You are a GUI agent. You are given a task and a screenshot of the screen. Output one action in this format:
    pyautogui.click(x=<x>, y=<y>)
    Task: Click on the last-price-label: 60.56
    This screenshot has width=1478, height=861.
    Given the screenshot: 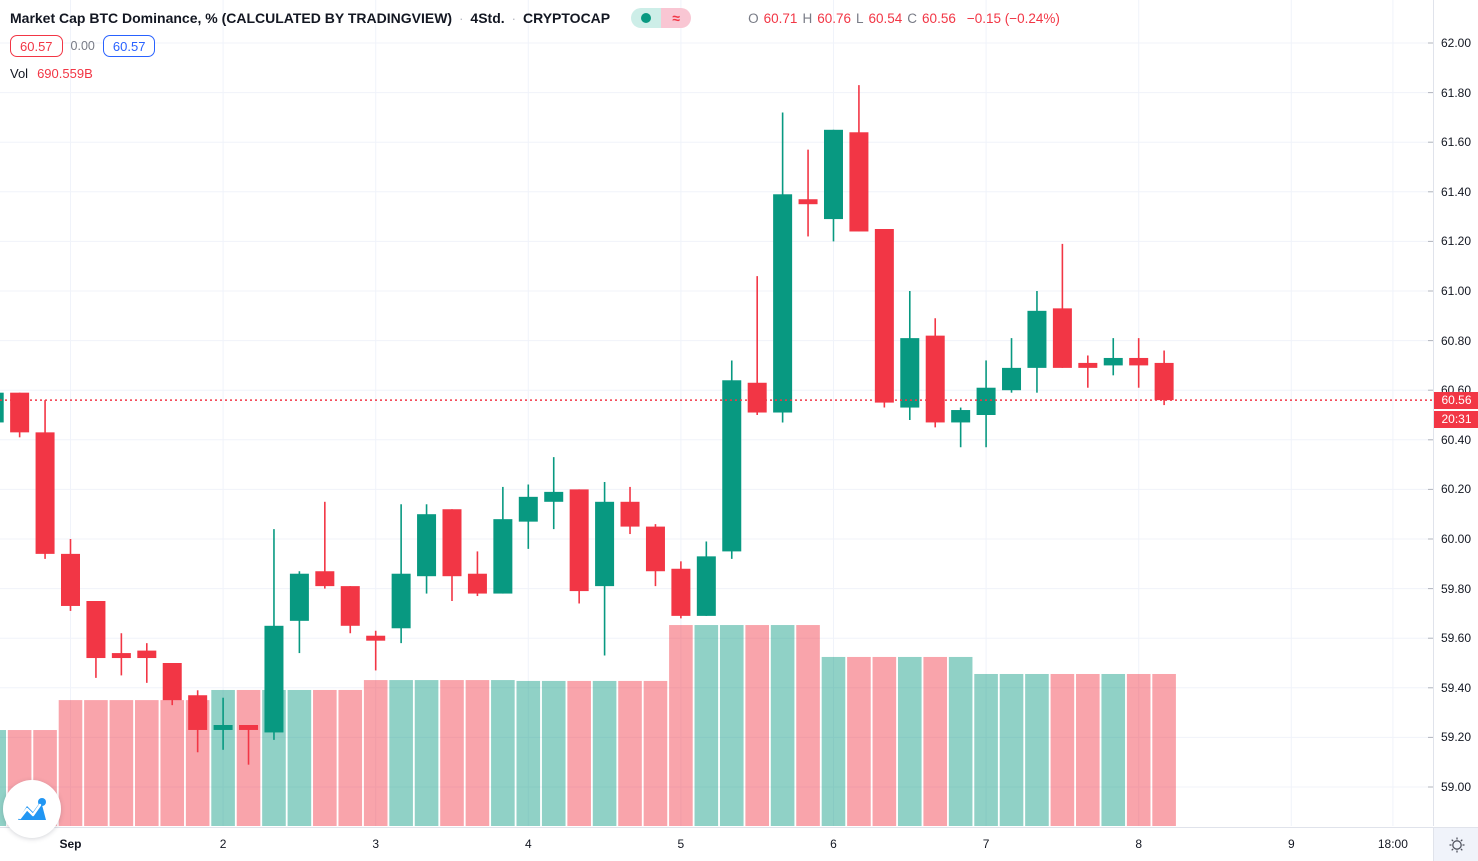 What is the action you would take?
    pyautogui.click(x=1456, y=400)
    